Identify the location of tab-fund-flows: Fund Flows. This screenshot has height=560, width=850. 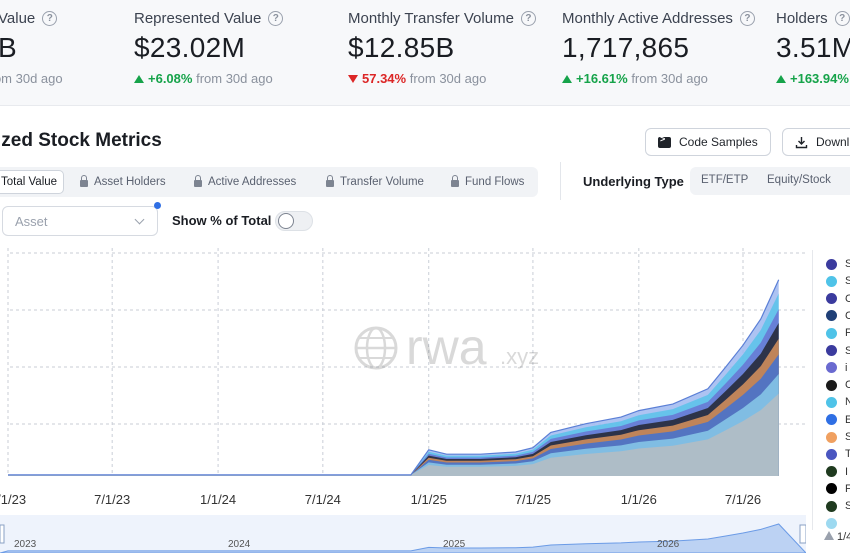
(487, 182).